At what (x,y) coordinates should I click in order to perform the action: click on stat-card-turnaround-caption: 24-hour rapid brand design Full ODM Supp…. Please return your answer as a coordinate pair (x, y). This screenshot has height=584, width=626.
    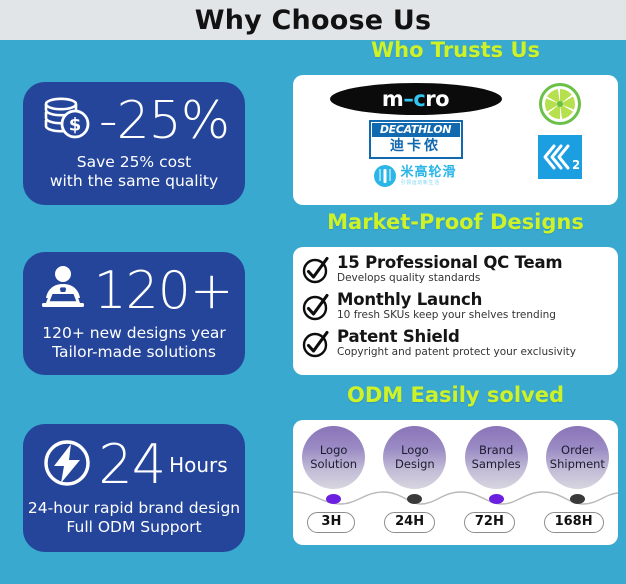
    Looking at the image, I should click on (134, 518).